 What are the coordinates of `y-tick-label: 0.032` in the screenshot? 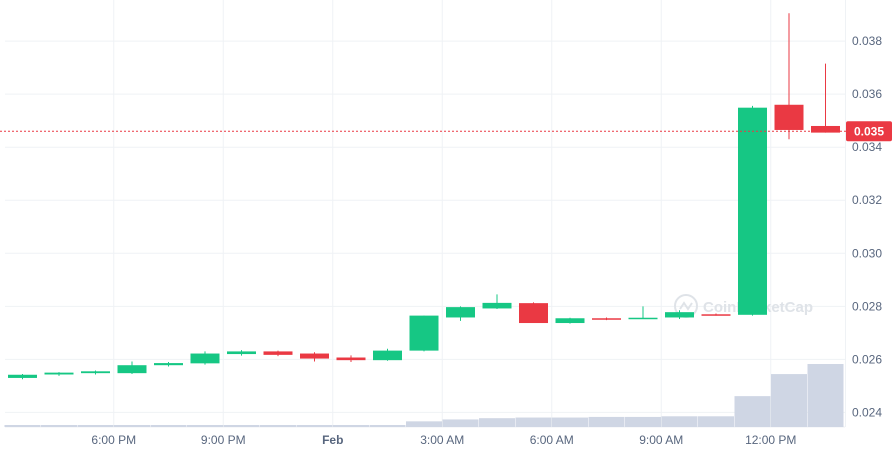 It's located at (867, 200).